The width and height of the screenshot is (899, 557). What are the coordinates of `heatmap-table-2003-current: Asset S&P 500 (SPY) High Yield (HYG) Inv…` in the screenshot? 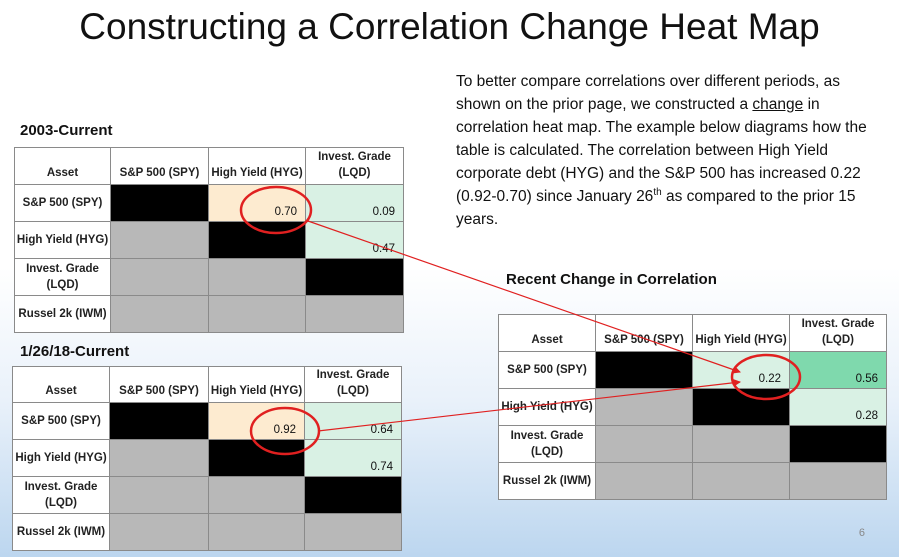 It's located at (209, 240).